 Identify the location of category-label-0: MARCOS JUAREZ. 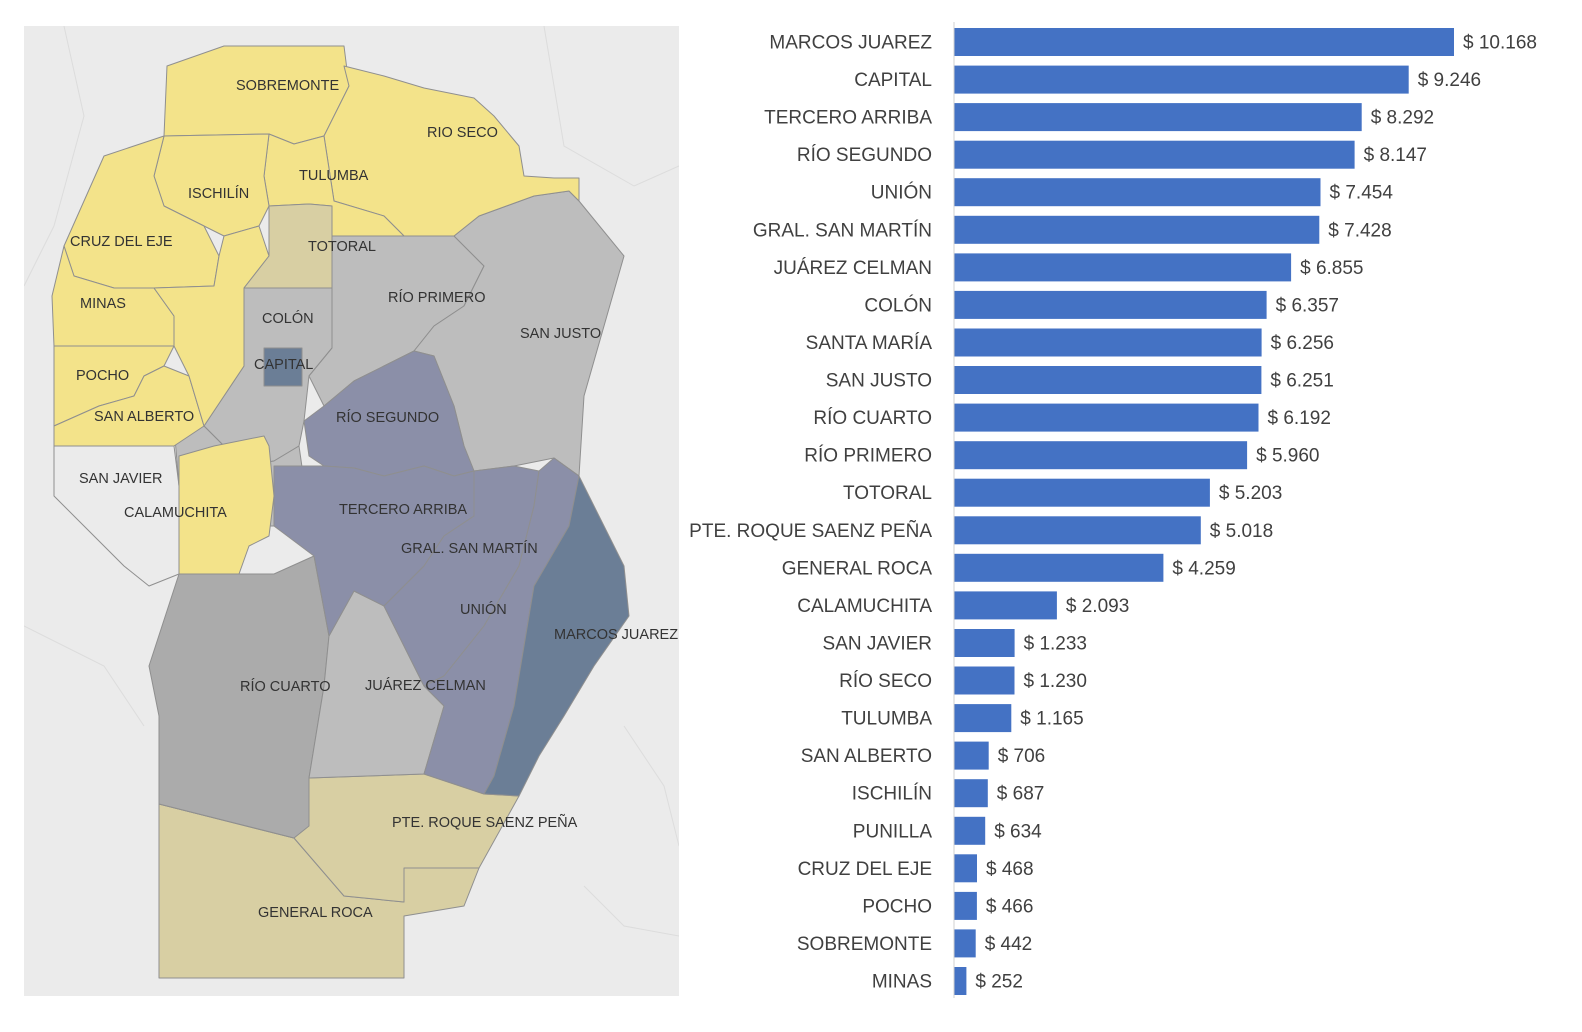
(850, 43).